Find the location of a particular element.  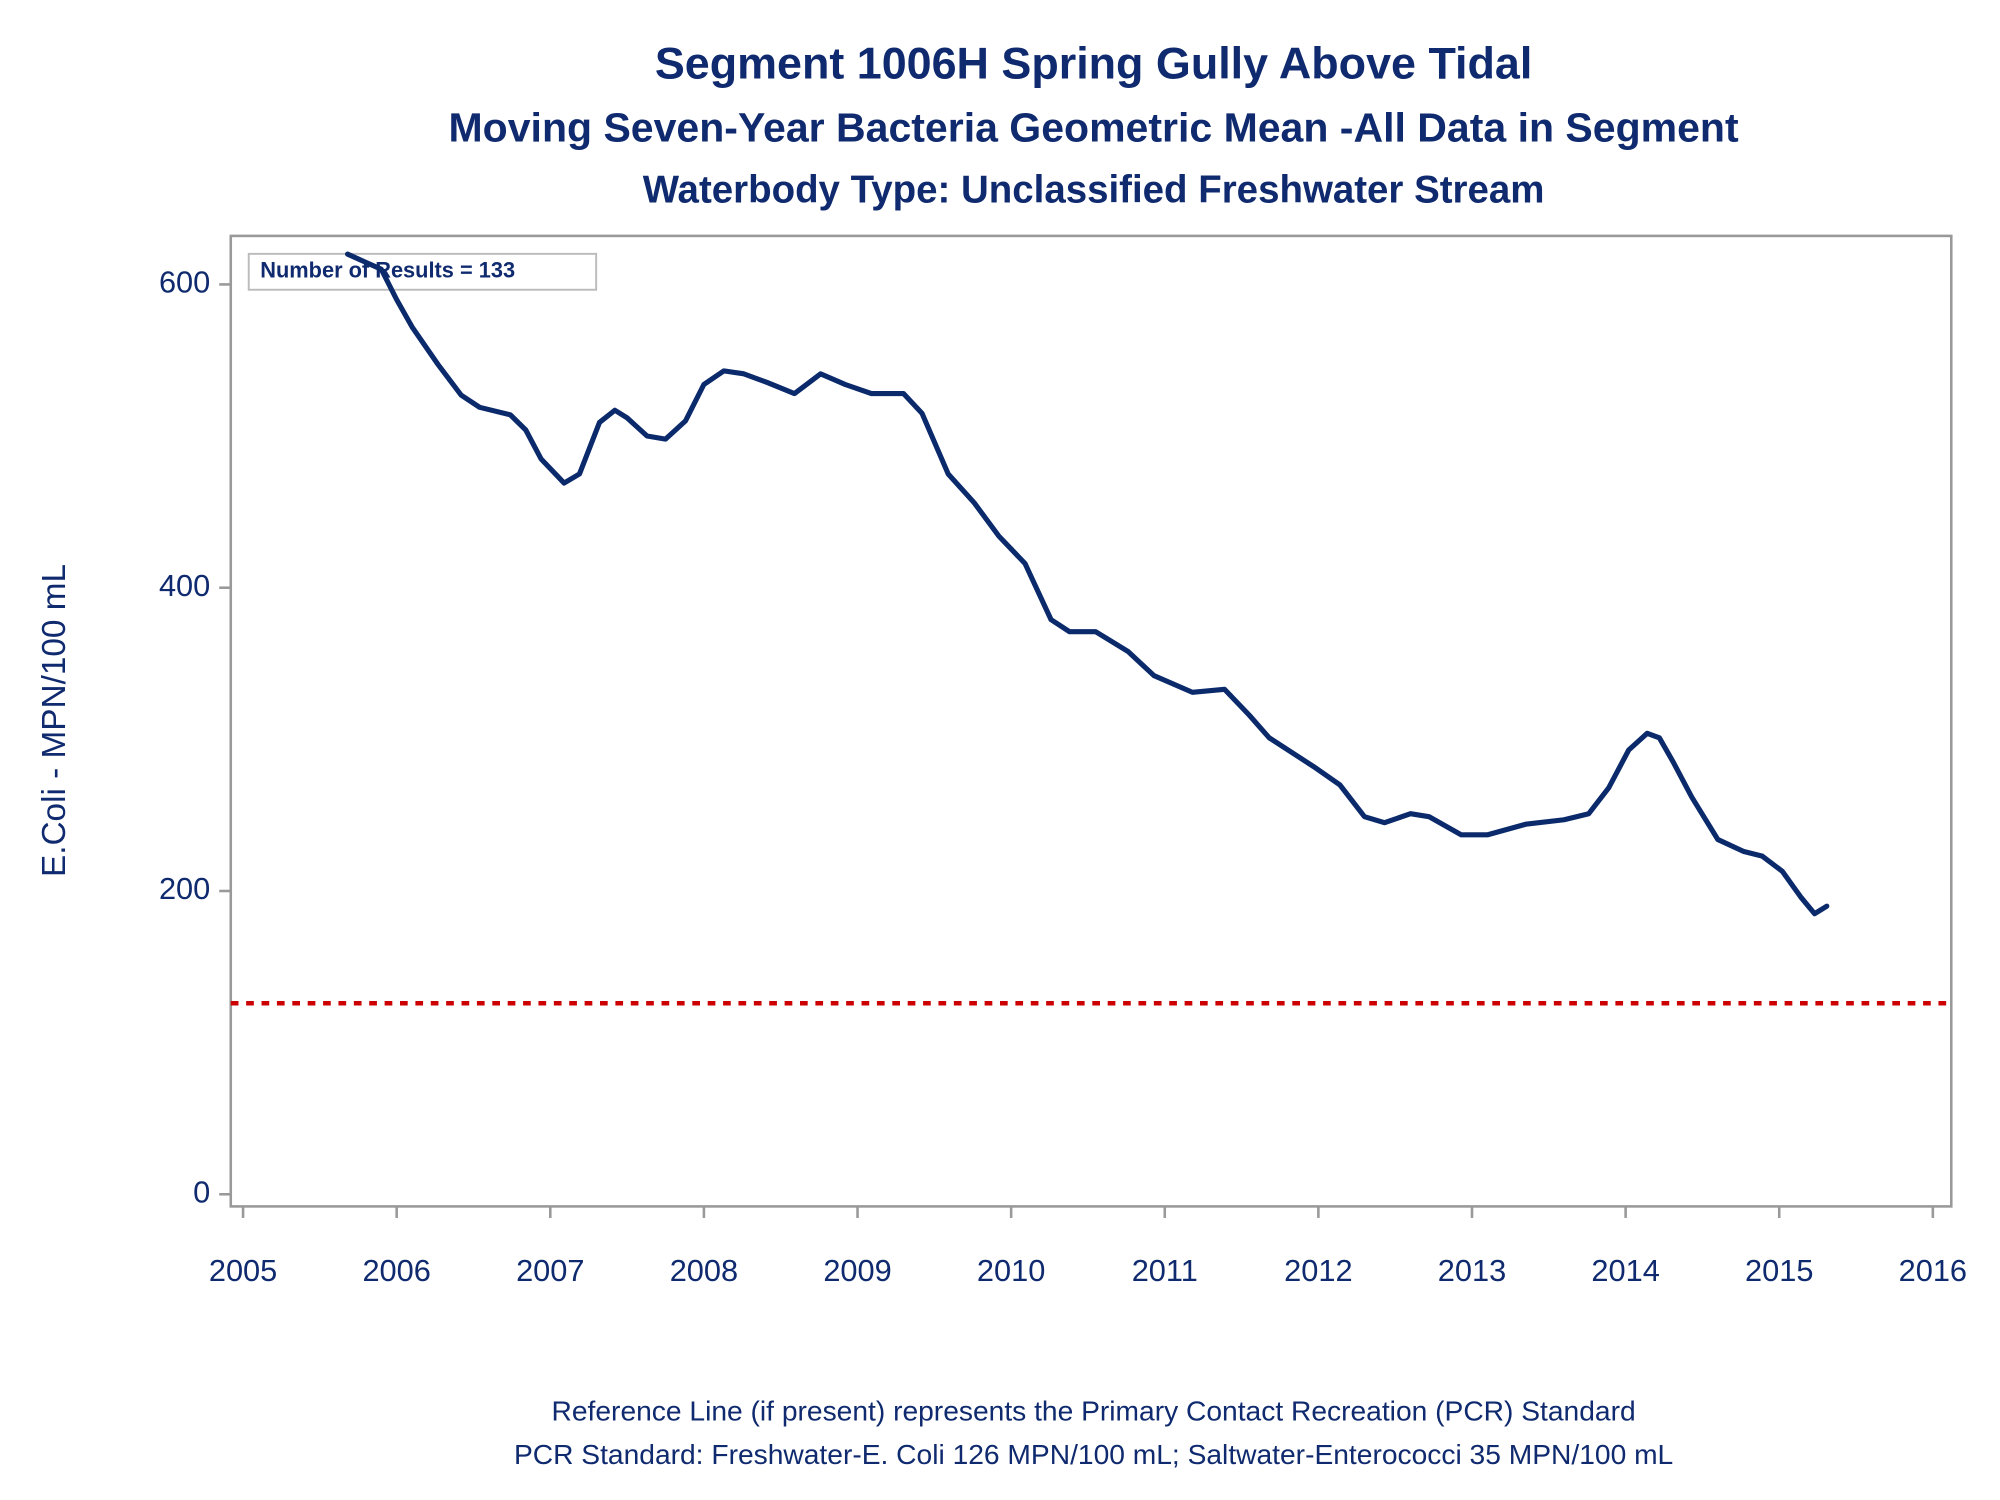

x-tick-label: 2006 is located at coordinates (396, 1270).